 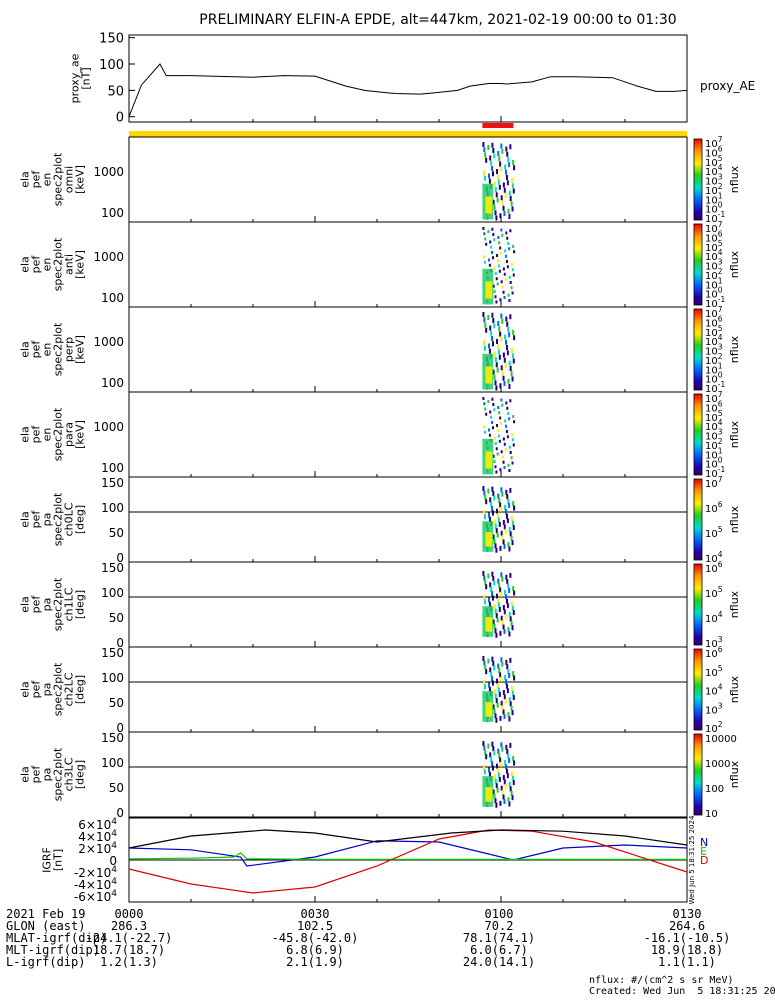 I want to click on colorbar-tick-label: 1000, so click(x=717, y=764).